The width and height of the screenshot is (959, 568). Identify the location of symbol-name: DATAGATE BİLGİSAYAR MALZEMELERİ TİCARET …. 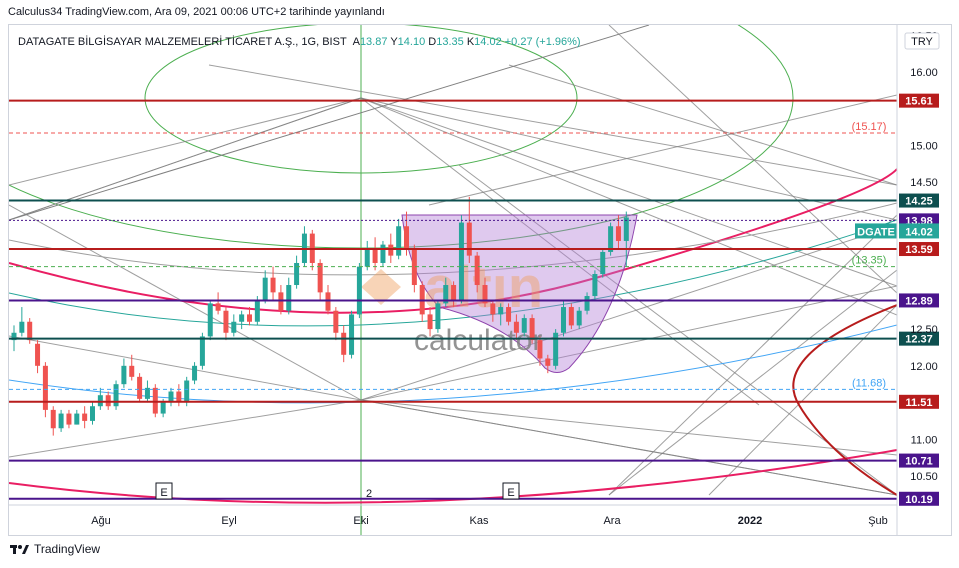
(182, 42).